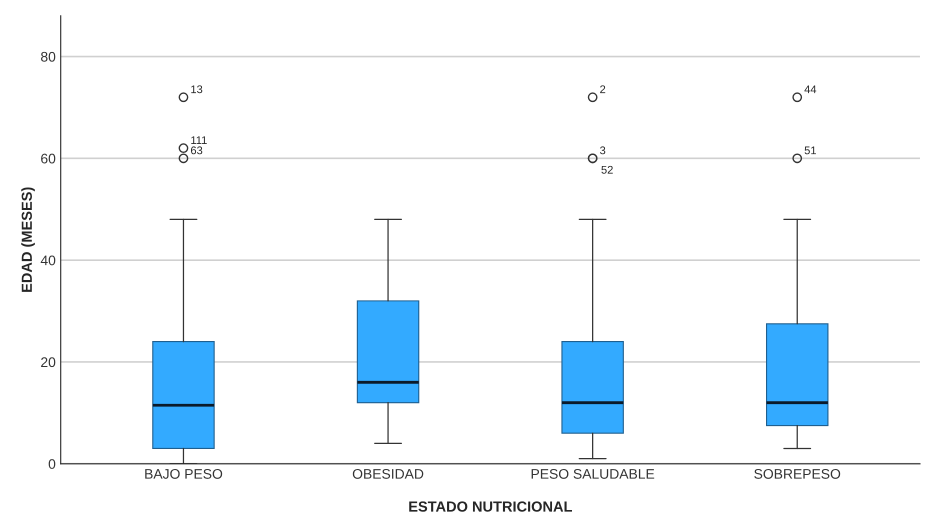 The image size is (934, 527). Describe the element at coordinates (607, 170) in the screenshot. I see `annotation: 52` at that location.